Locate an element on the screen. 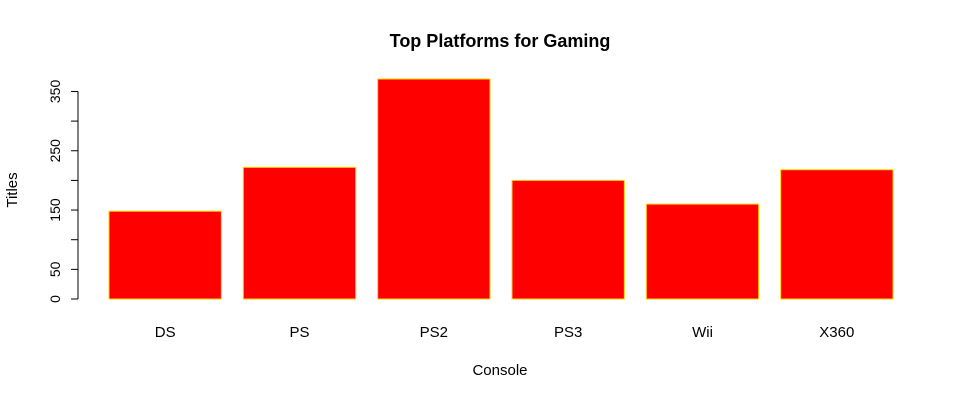  y-tick-label-0: 0 is located at coordinates (55, 299).